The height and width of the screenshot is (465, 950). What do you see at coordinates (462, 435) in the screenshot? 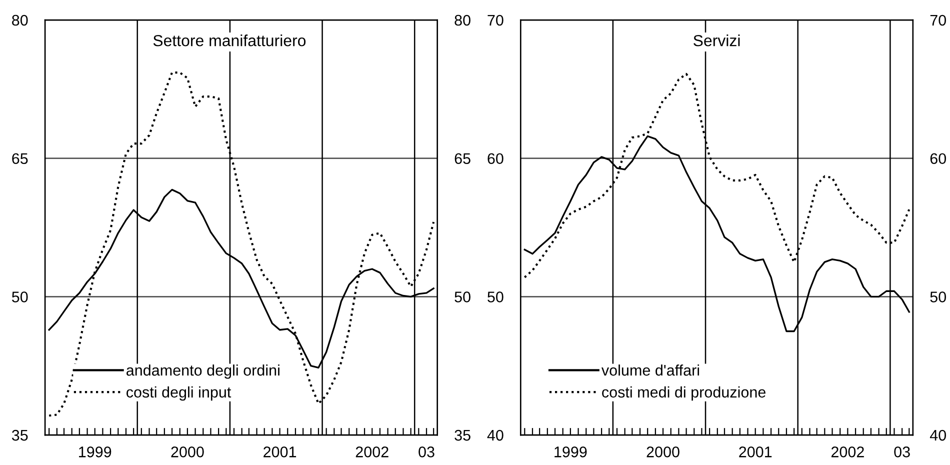
I see `y2-tick-label: 35` at bounding box center [462, 435].